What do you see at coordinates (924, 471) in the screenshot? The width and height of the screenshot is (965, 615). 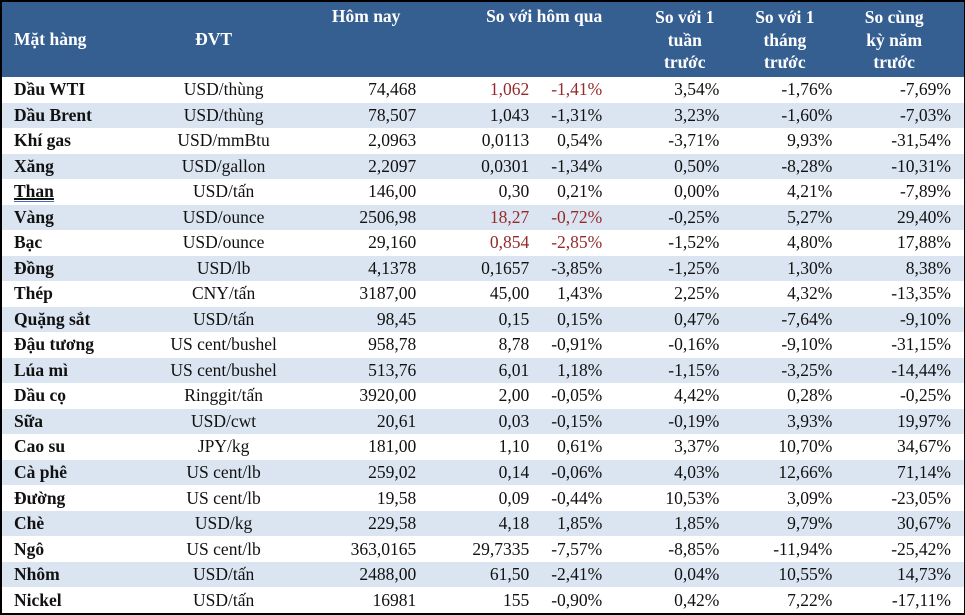 I see `cell-year: 71,14%` at bounding box center [924, 471].